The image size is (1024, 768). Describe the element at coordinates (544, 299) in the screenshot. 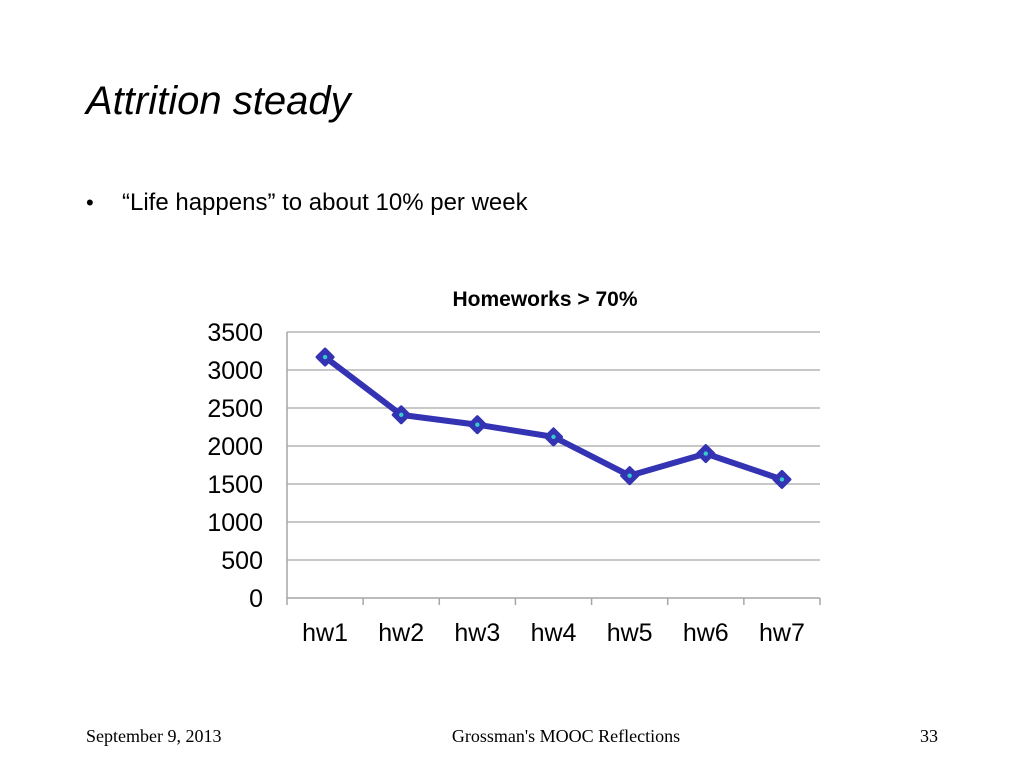

I see `chart-title: Homeworks > 70%` at that location.